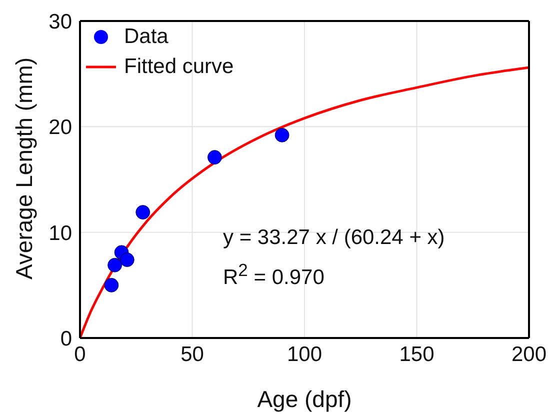 This screenshot has width=556, height=417. Describe the element at coordinates (60, 233) in the screenshot. I see `y-tick-label: 10` at that location.